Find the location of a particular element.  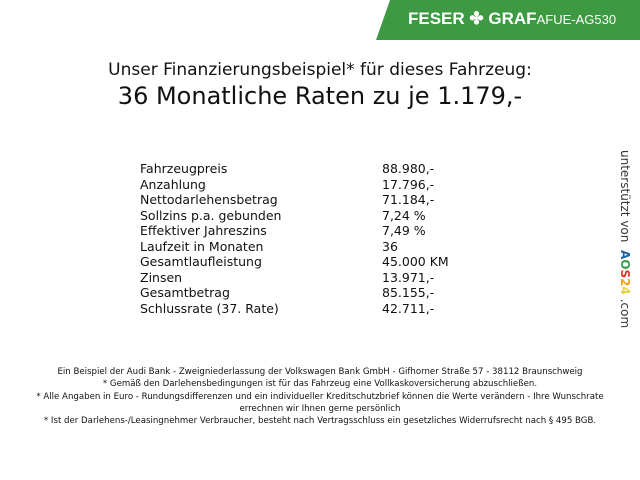

row-value: 88.980,- is located at coordinates (408, 168).